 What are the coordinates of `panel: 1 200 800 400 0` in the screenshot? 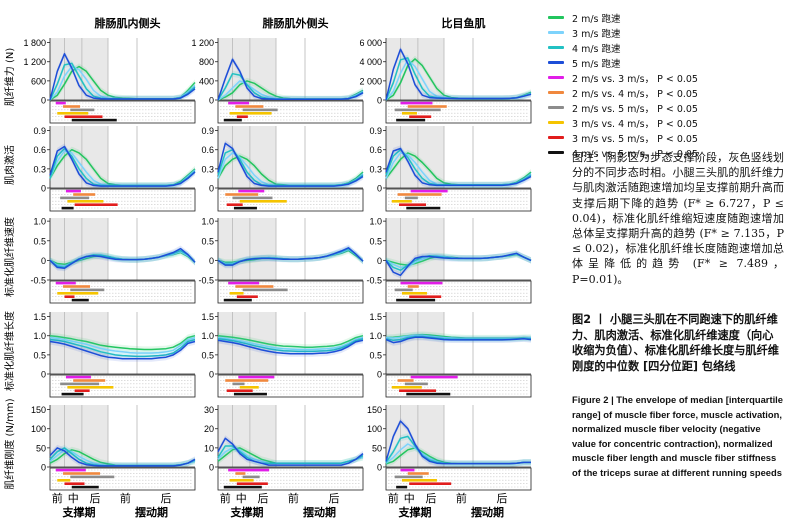 It's located at (277, 81).